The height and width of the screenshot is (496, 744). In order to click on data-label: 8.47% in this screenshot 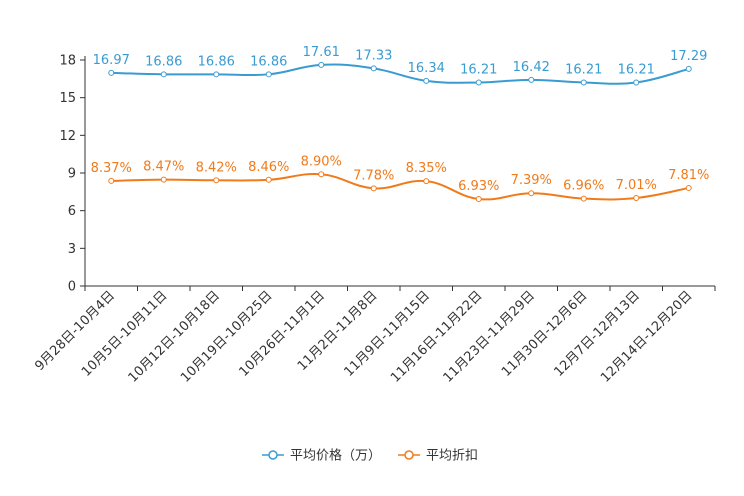, I will do `click(163, 167)`.